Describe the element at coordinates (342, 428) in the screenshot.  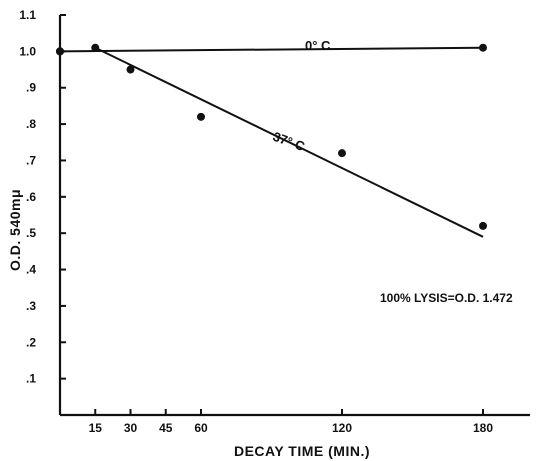
I see `x-tick-label-4: 120` at that location.